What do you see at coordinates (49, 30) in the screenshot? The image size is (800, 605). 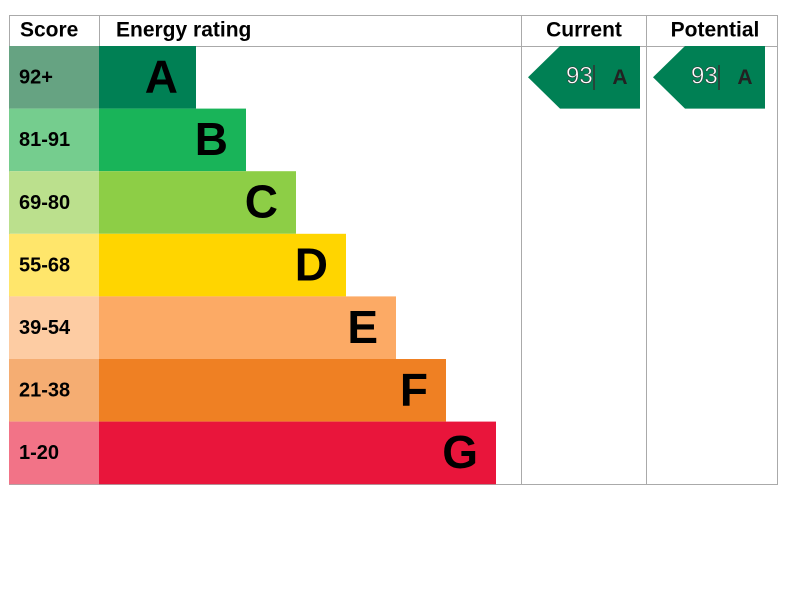 I see `header-score: Score` at bounding box center [49, 30].